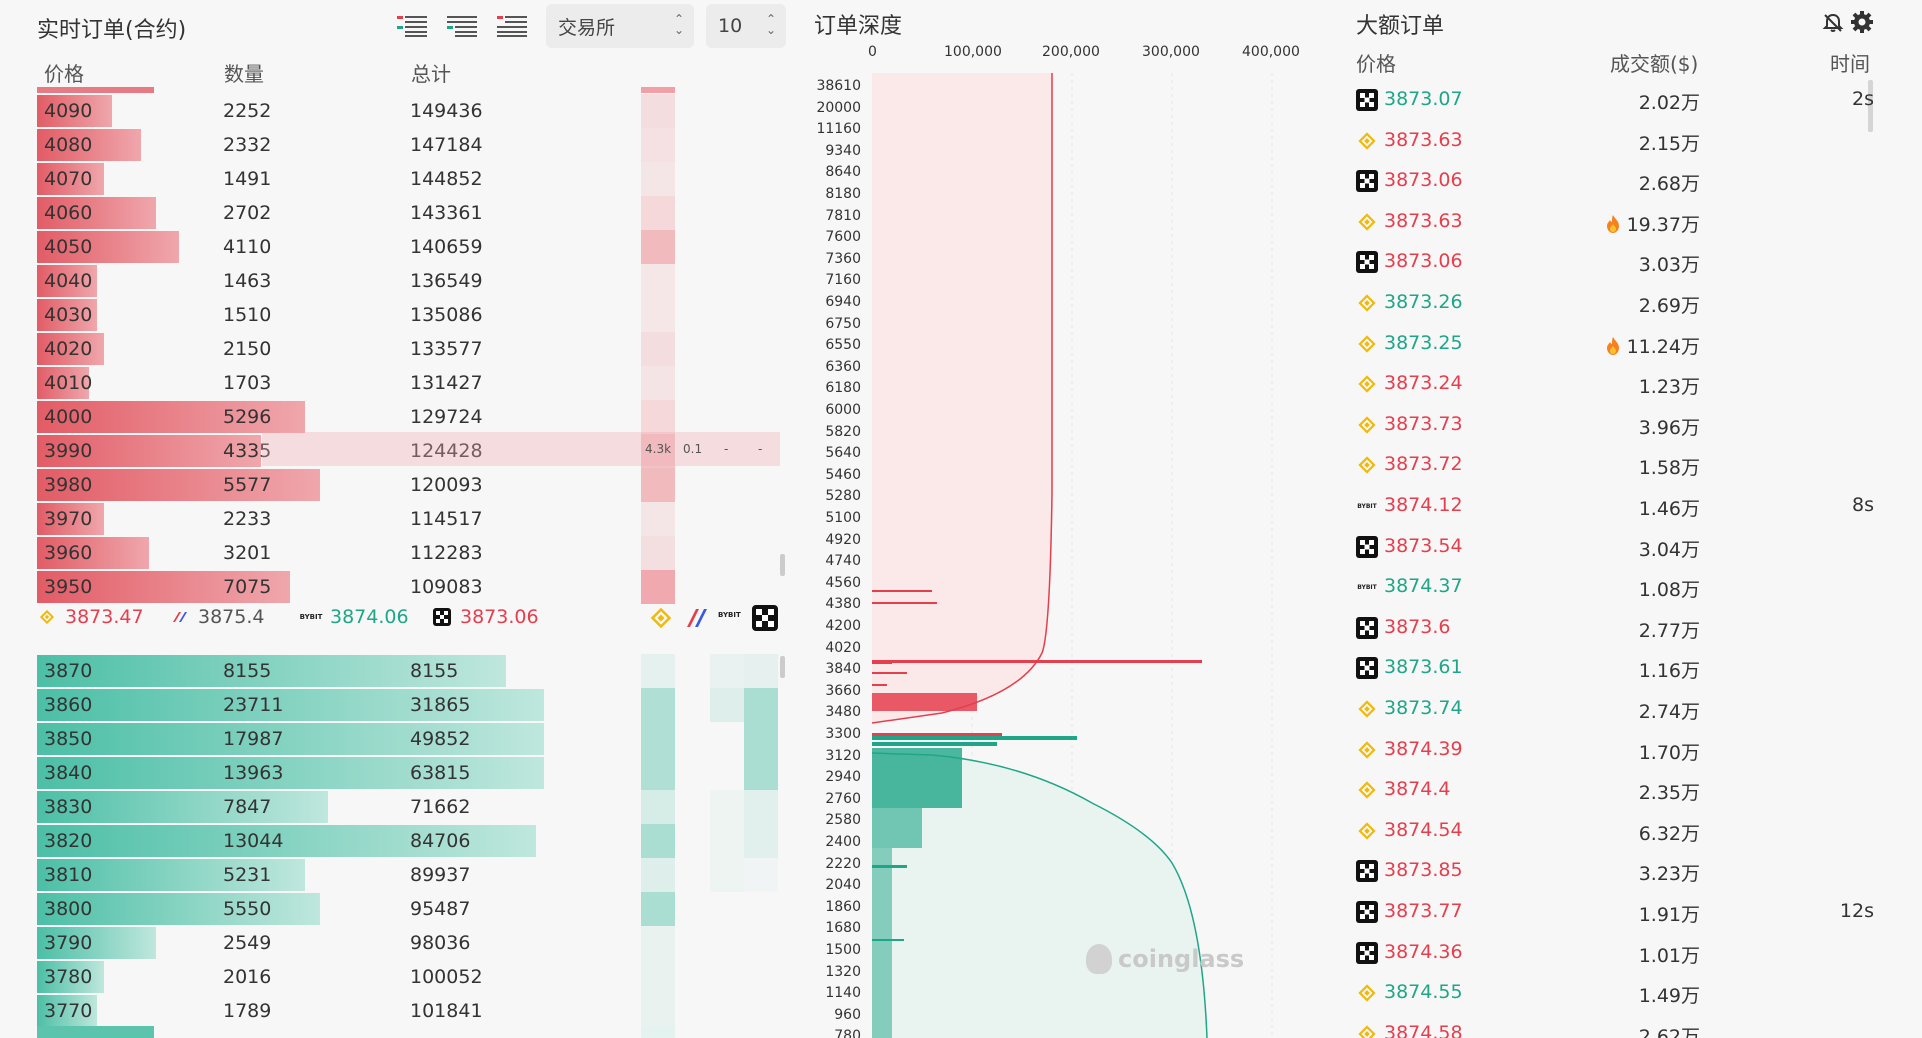 The width and height of the screenshot is (1922, 1038). I want to click on depth-select: 10 ⌃ ⌄, so click(746, 26).